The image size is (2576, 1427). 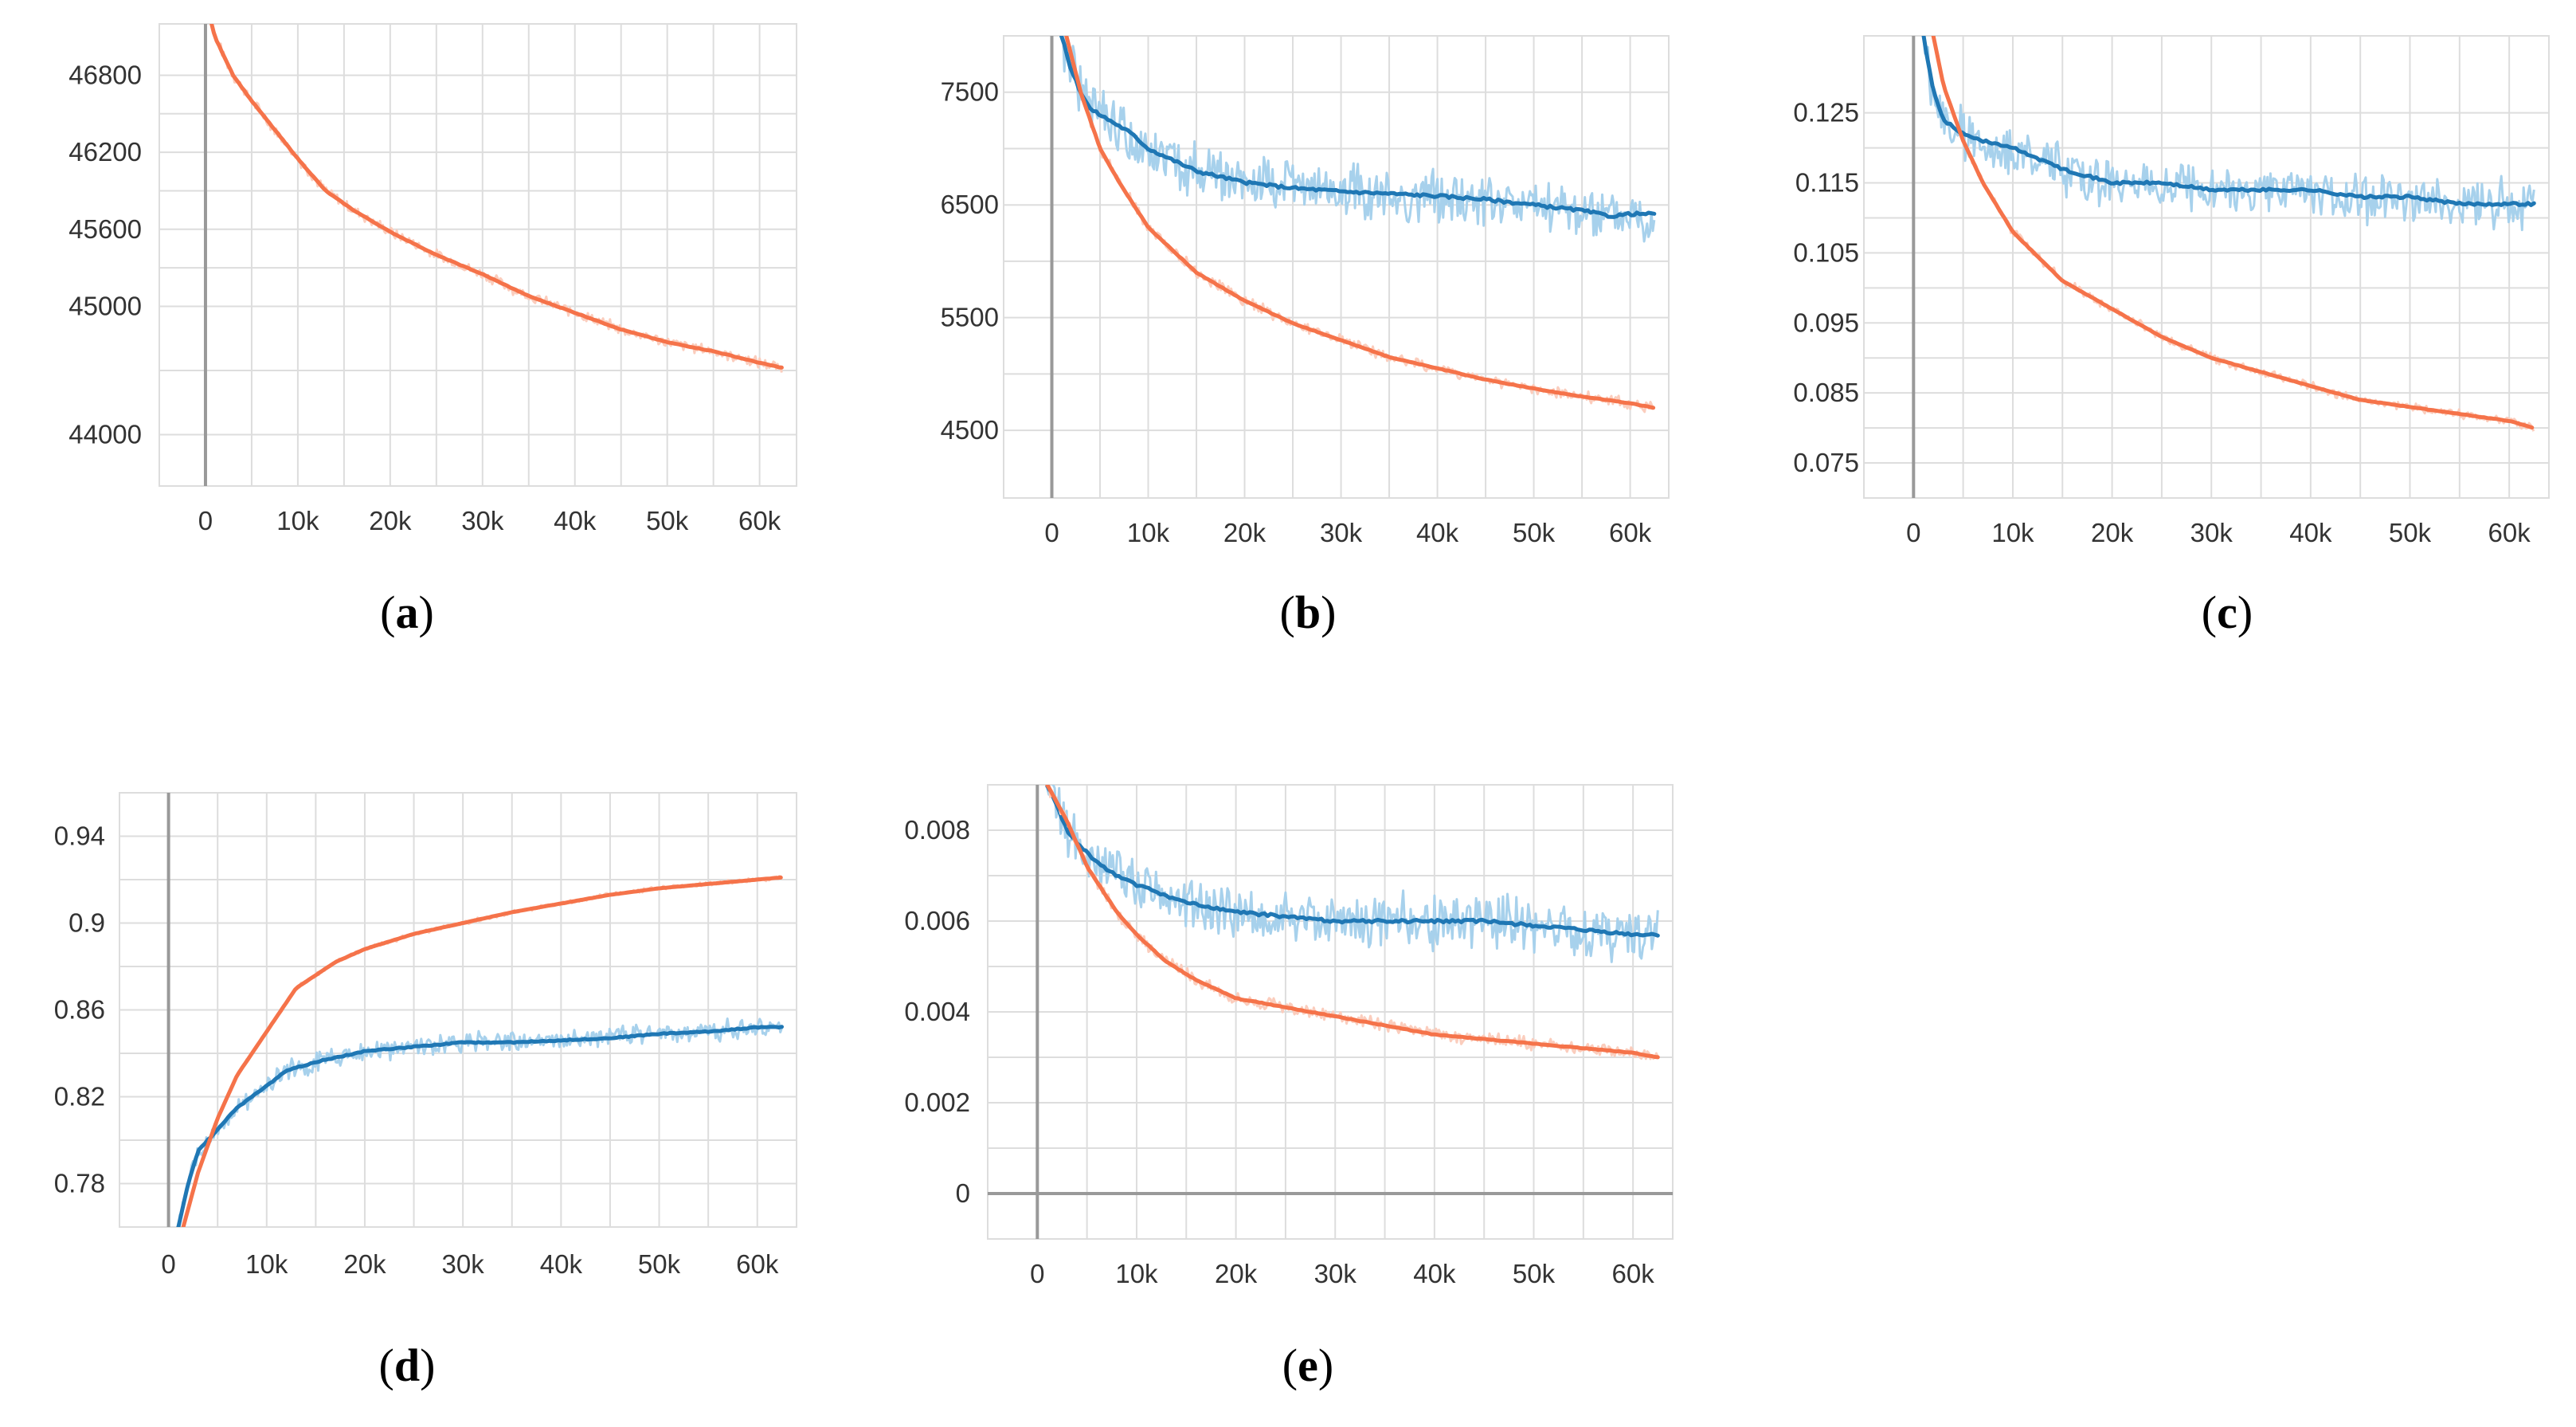 I want to click on y-tick-label: 0.006, so click(x=937, y=920).